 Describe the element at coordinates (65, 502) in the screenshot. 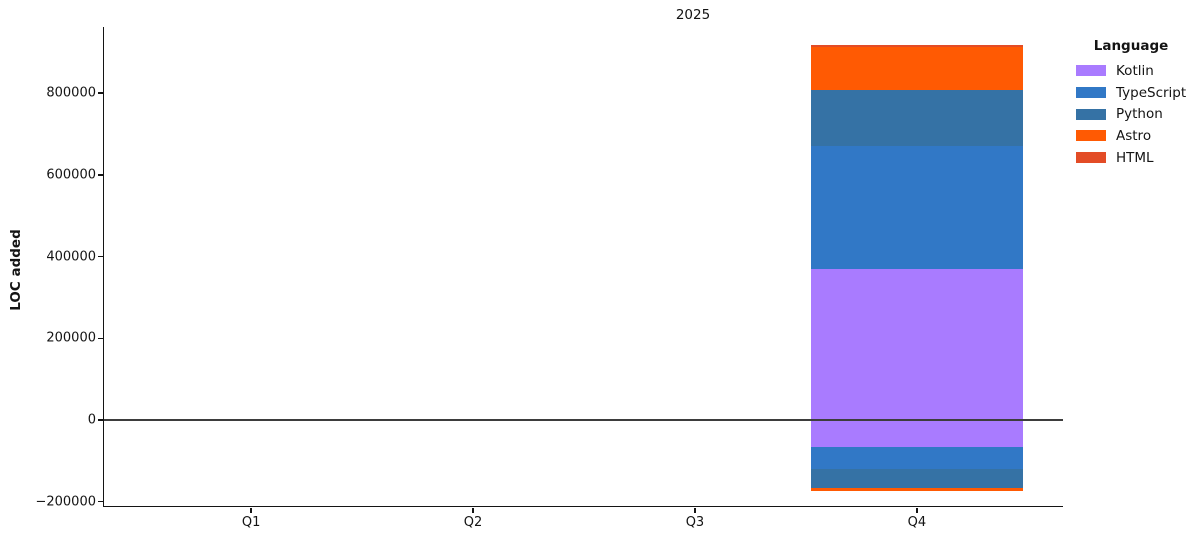

I see `y-tick-label: −200000` at that location.